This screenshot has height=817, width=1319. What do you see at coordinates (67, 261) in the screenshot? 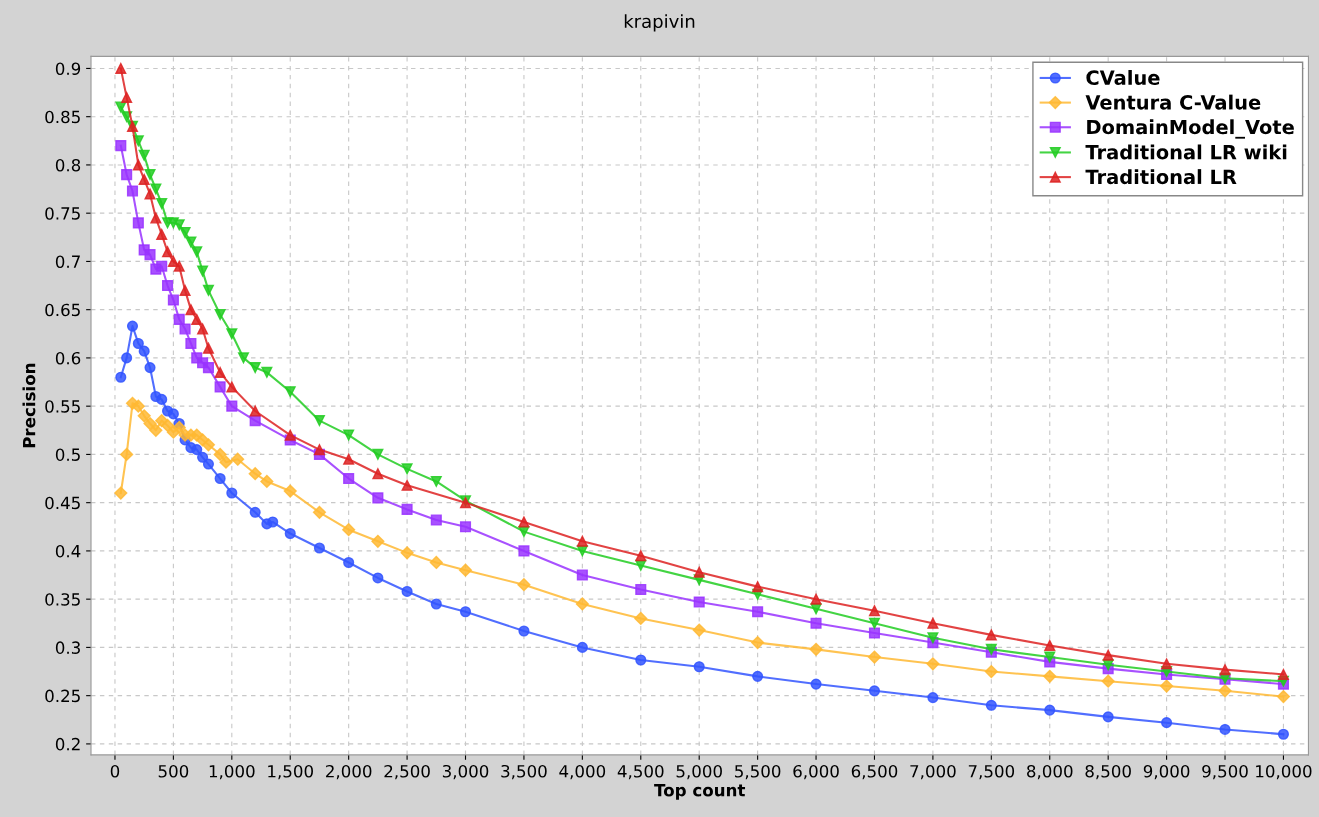
I see `y-tick-label: 0.7` at bounding box center [67, 261].